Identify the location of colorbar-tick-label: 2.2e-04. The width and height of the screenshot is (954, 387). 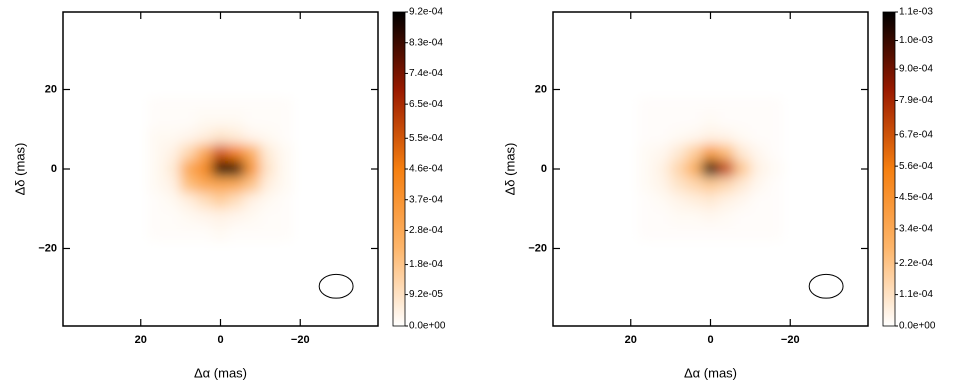
(916, 263).